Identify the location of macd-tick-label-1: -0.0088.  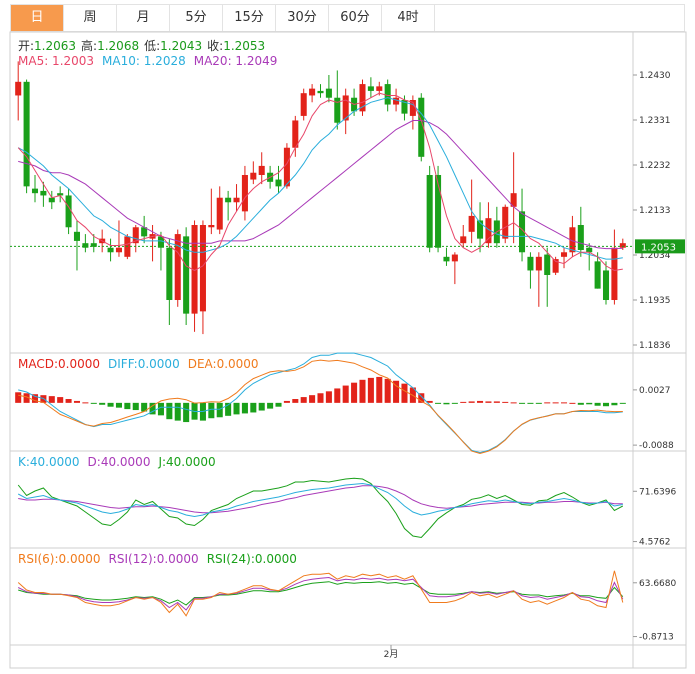
(656, 446).